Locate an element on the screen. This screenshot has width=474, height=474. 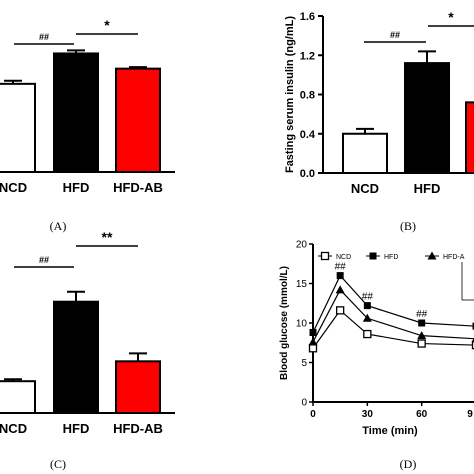
legend-label: HFD-A is located at coordinates (454, 257).